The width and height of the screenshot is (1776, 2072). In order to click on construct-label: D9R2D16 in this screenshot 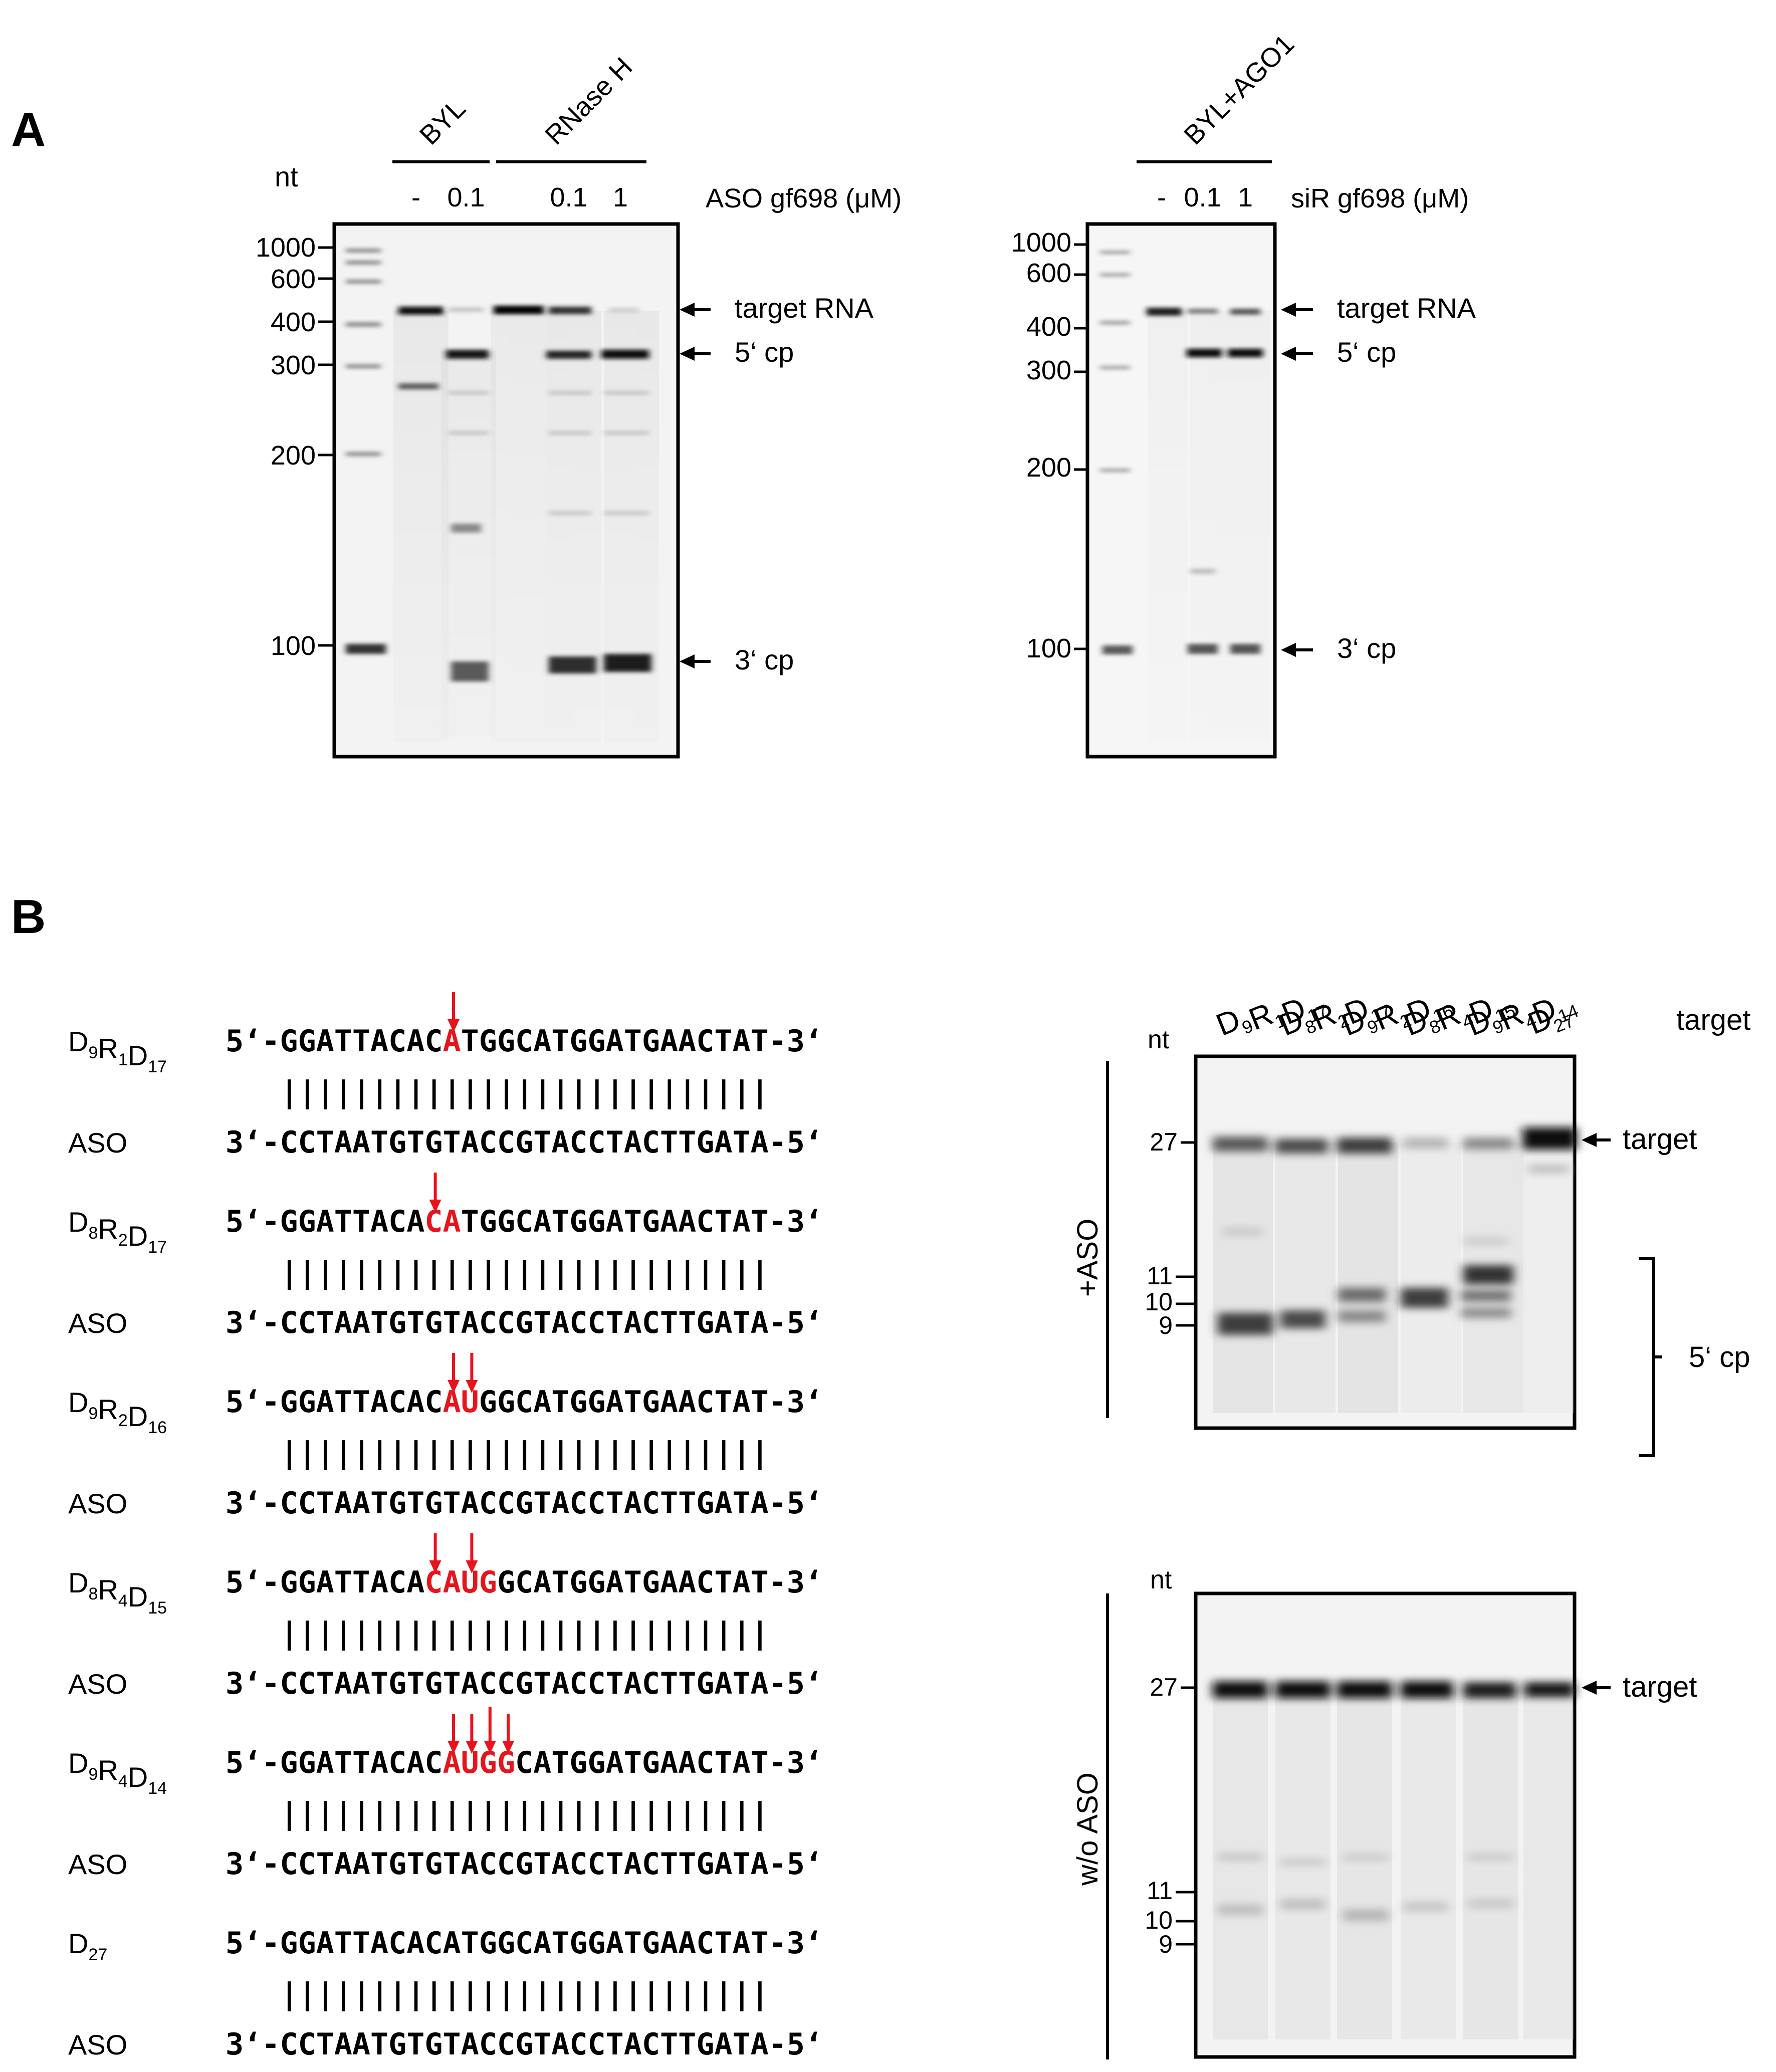, I will do `click(117, 1412)`.